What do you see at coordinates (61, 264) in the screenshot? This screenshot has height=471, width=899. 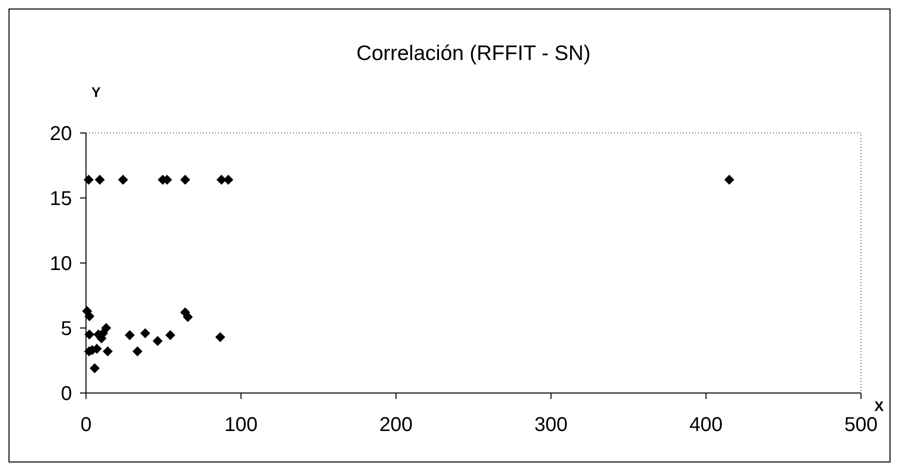 I see `y-tick-label: 10` at bounding box center [61, 264].